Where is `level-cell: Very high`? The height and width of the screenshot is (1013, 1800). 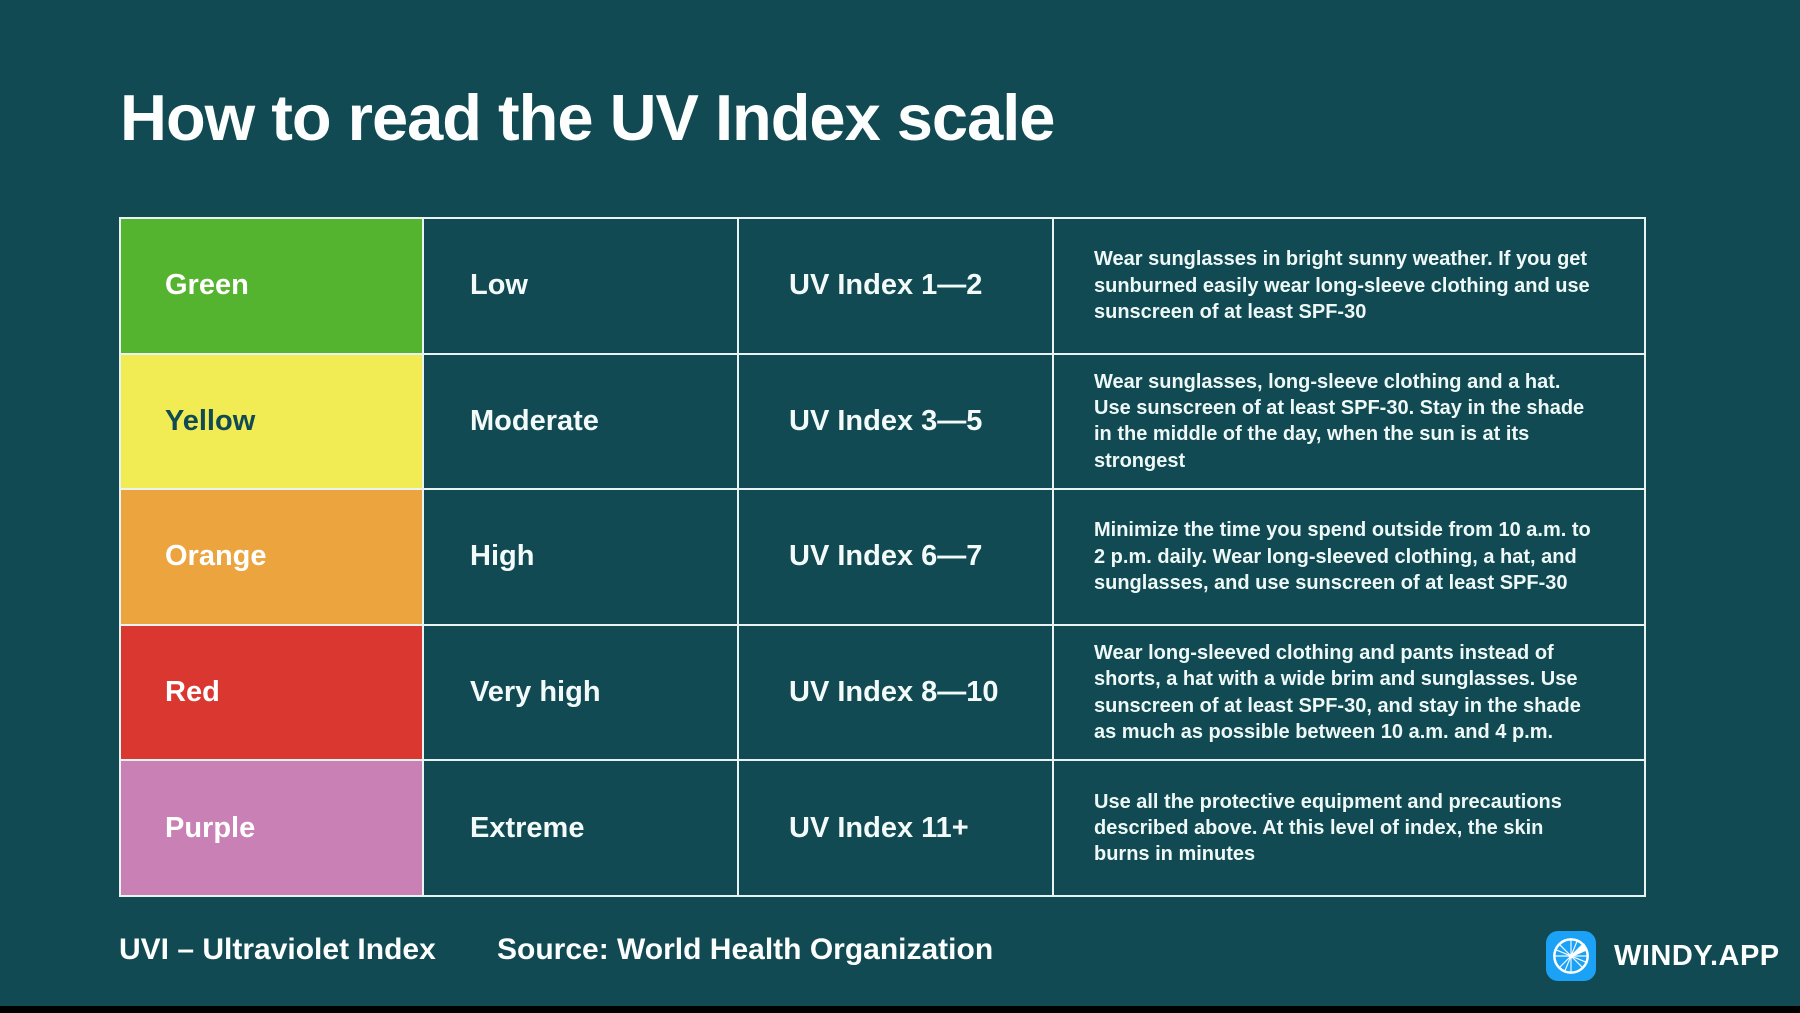 level-cell: Very high is located at coordinates (580, 692).